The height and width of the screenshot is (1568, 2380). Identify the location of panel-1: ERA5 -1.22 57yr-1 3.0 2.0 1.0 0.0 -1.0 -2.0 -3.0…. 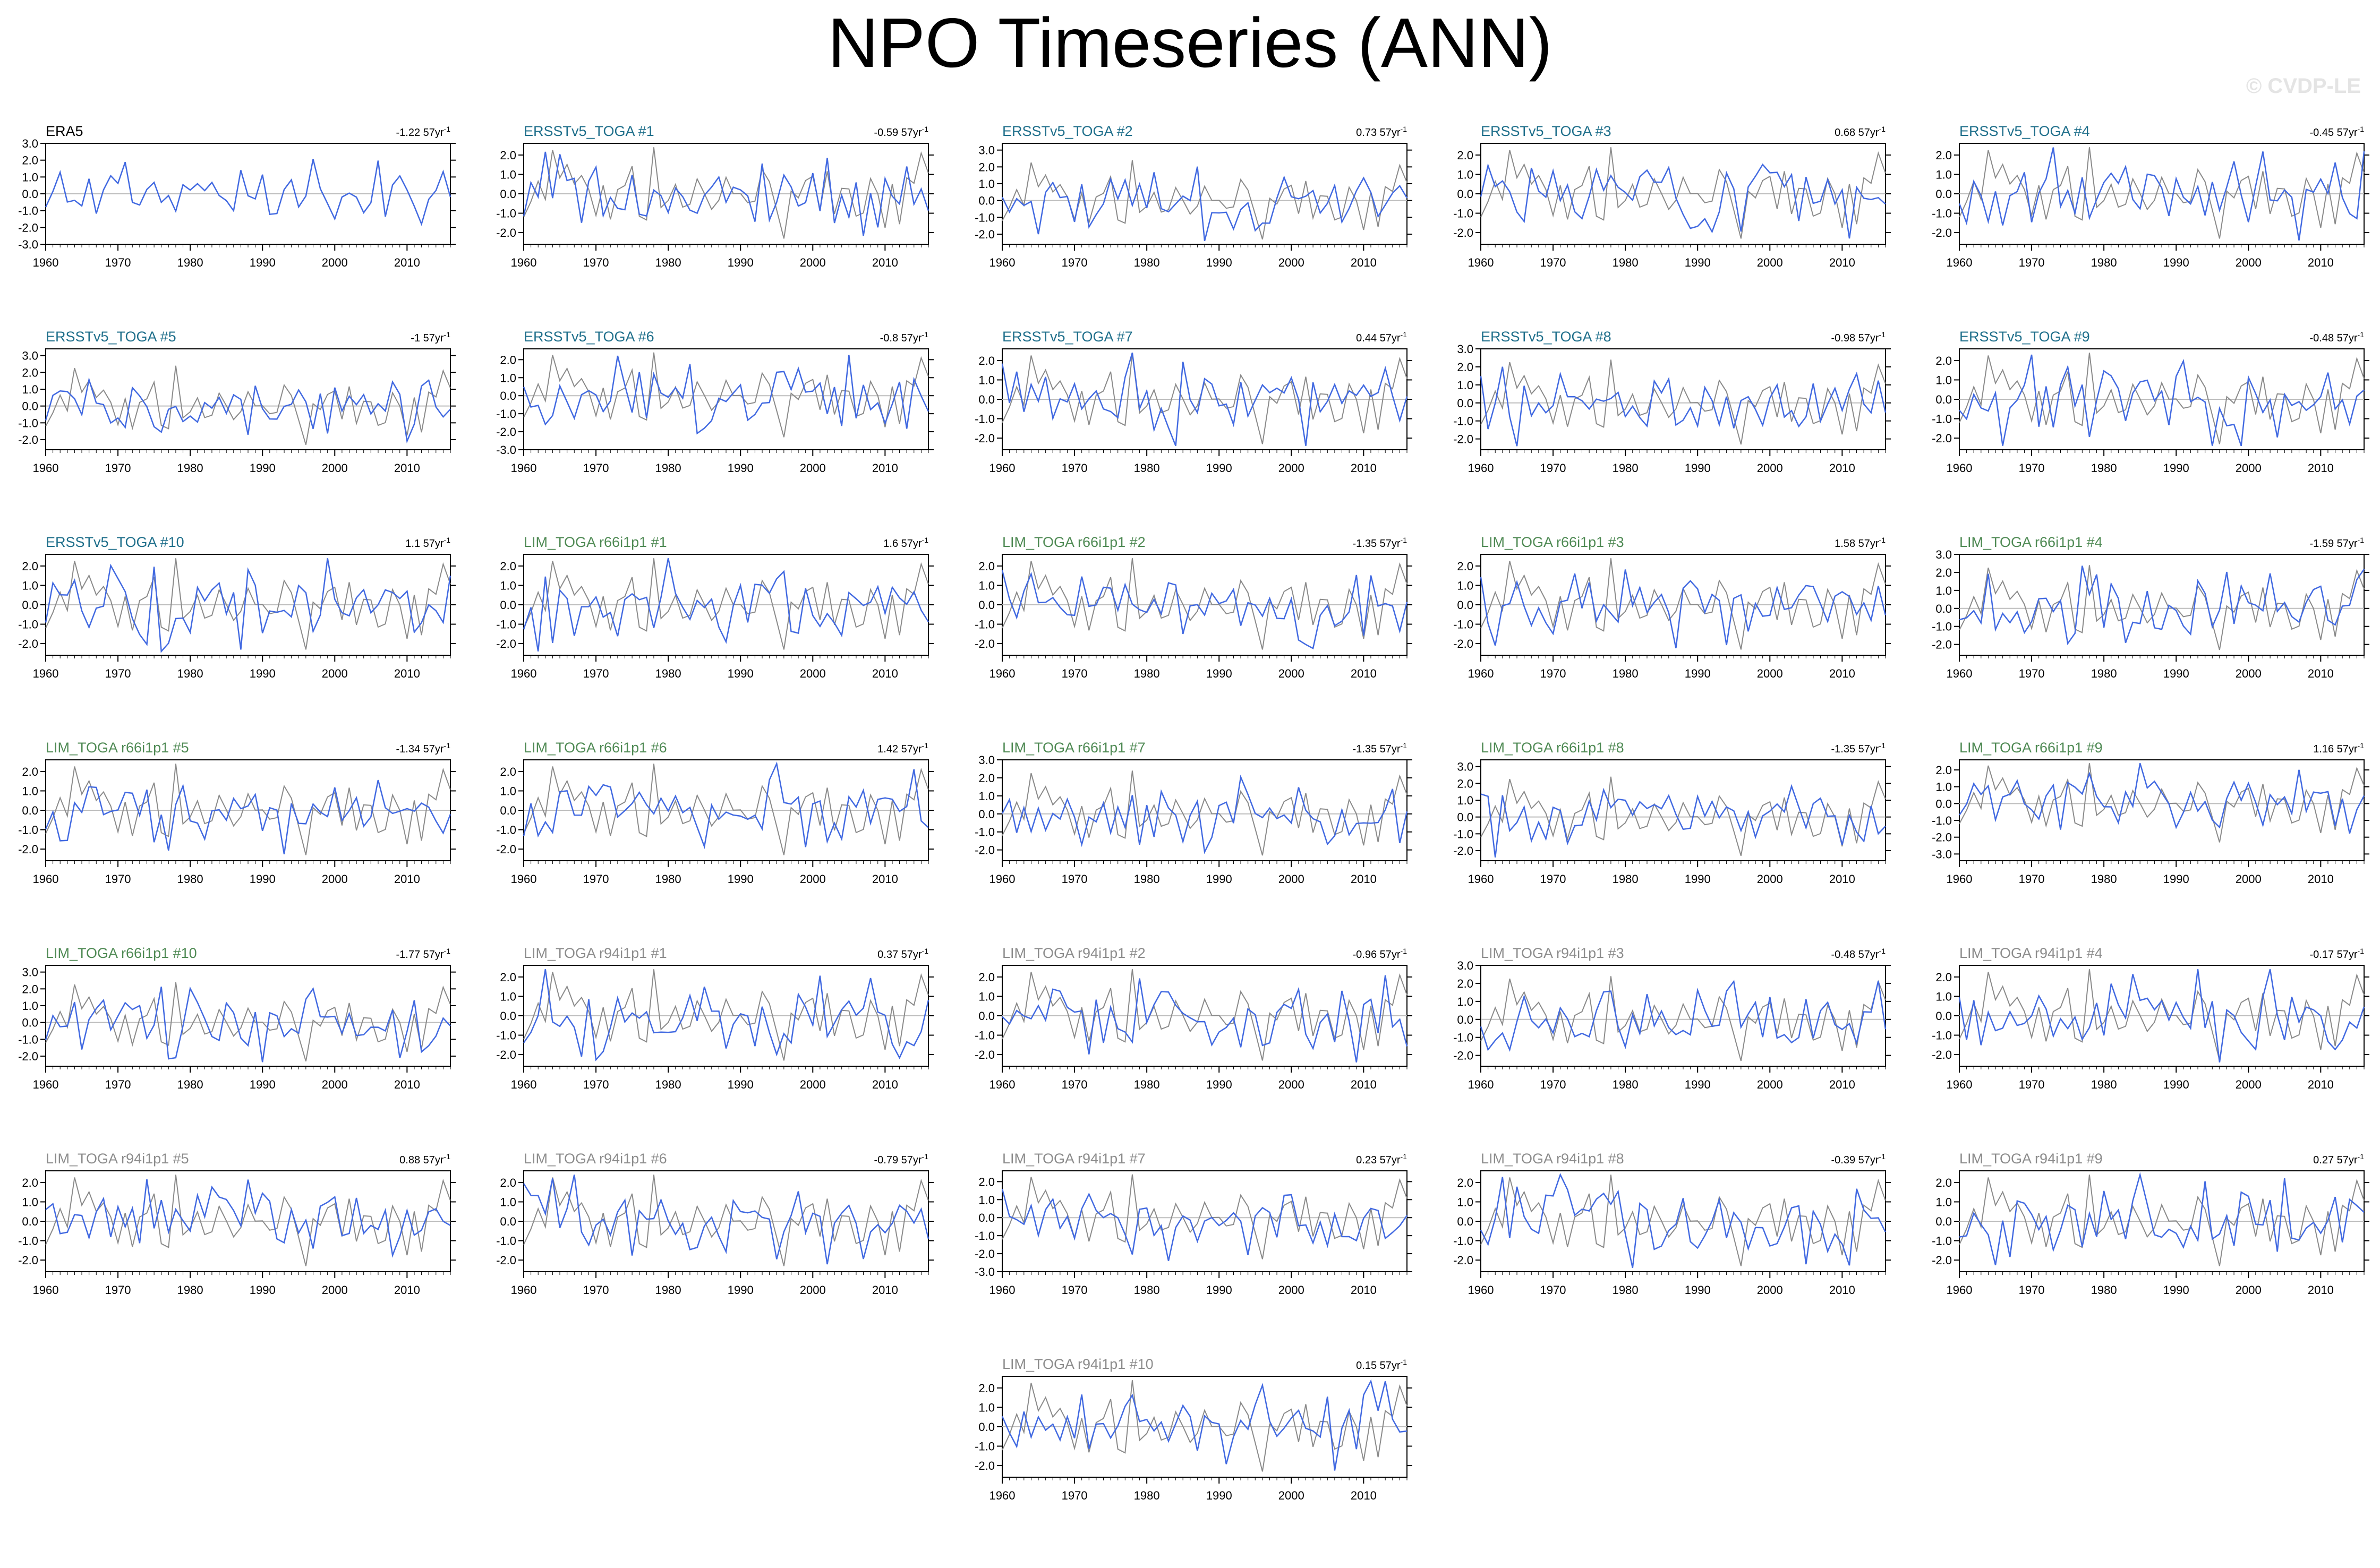
(237, 196).